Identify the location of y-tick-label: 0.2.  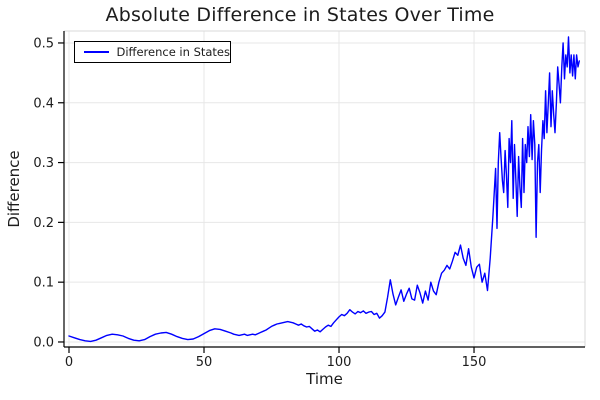
(43, 223).